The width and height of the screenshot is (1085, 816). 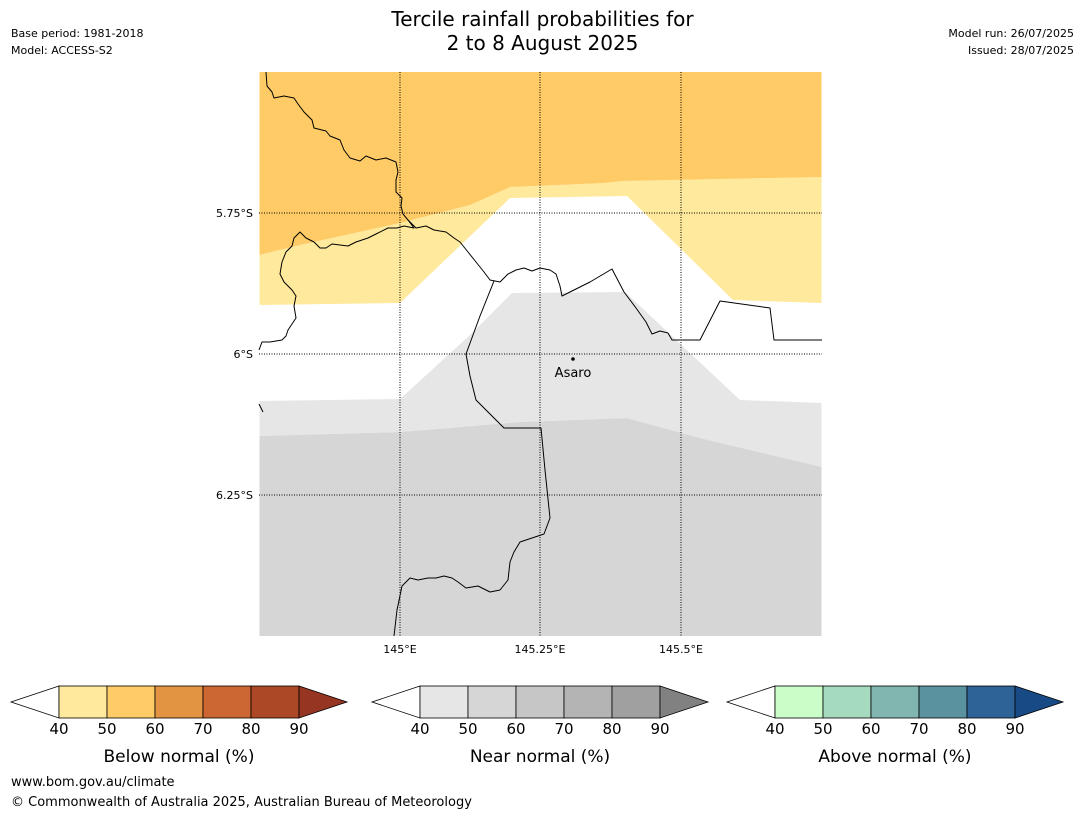 I want to click on asaro-label: Asaro, so click(x=573, y=373).